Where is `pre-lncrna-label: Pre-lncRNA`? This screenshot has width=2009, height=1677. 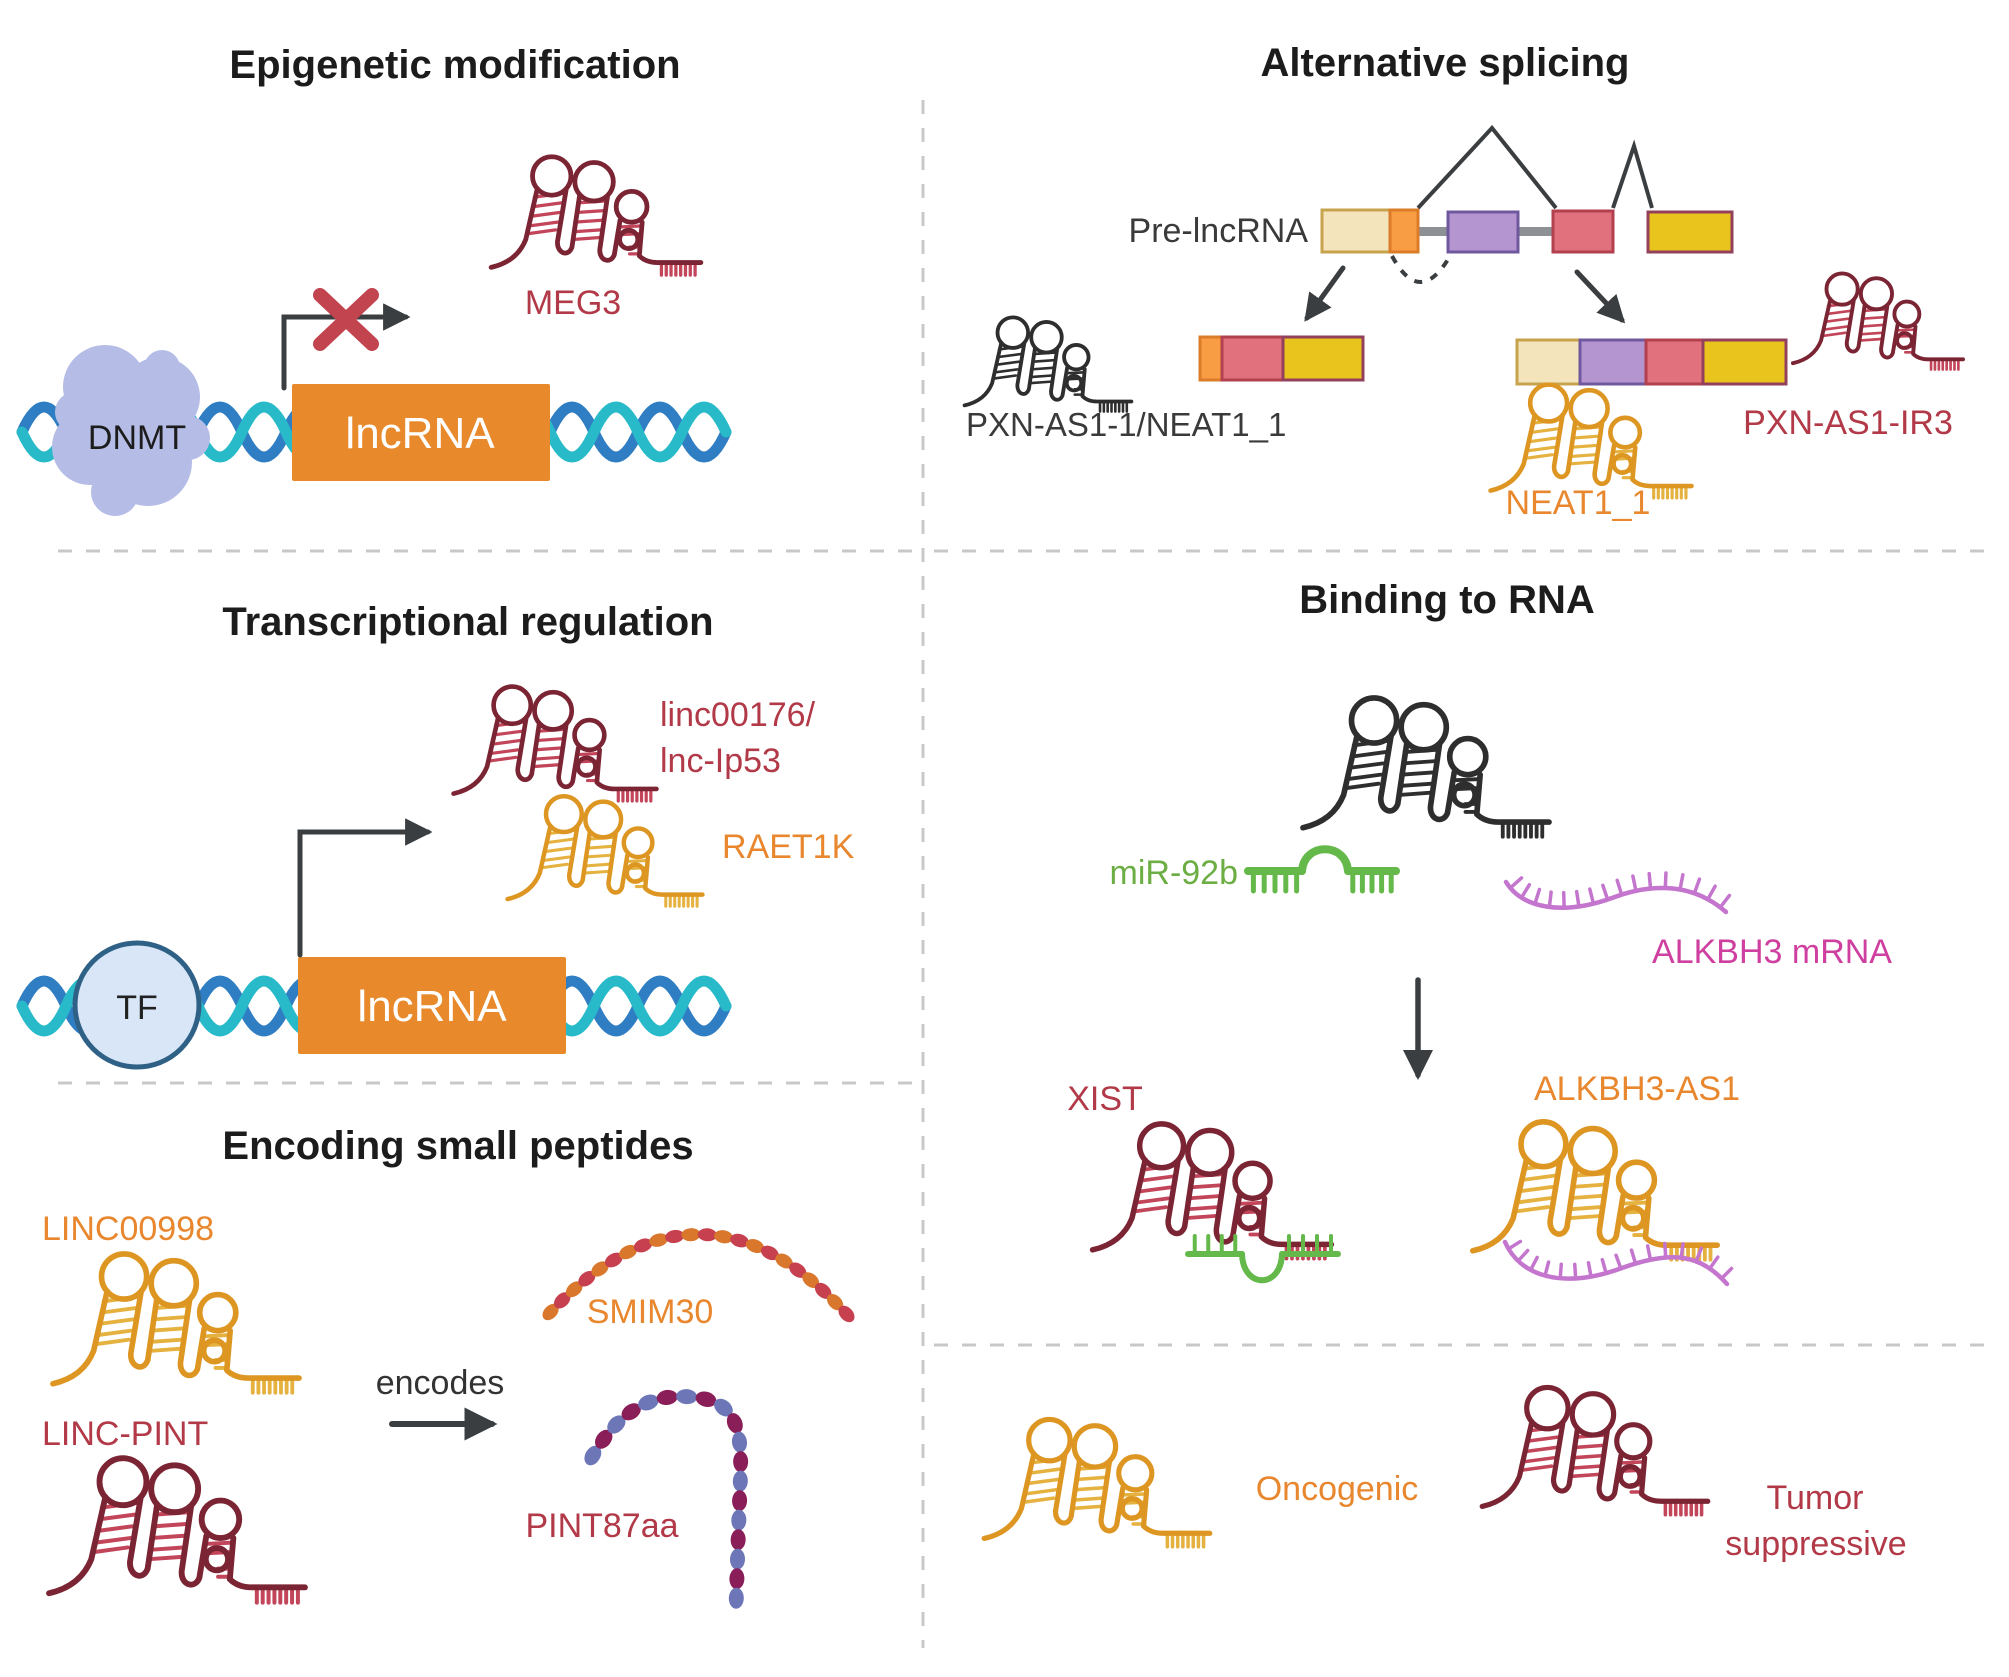
pre-lncrna-label: Pre-lncRNA is located at coordinates (1219, 231).